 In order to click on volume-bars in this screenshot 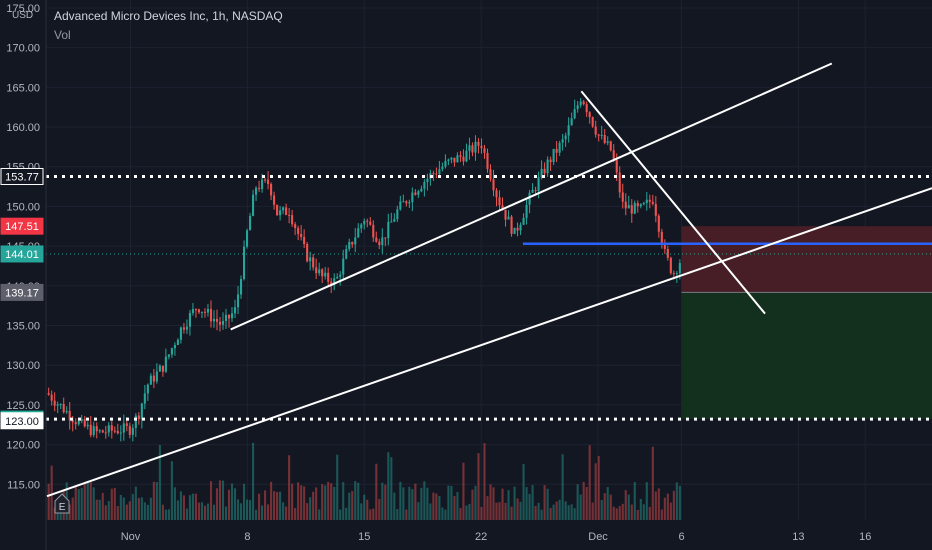, I will do `click(364, 481)`.